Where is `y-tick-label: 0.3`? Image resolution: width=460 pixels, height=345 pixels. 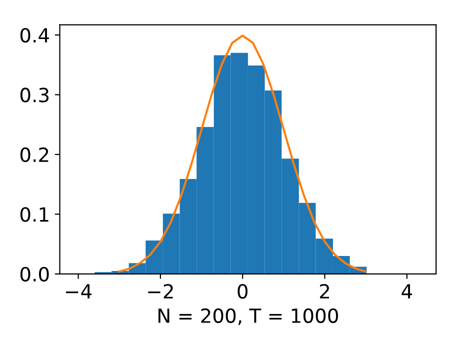
y-tick-label: 0.3 is located at coordinates (34, 95).